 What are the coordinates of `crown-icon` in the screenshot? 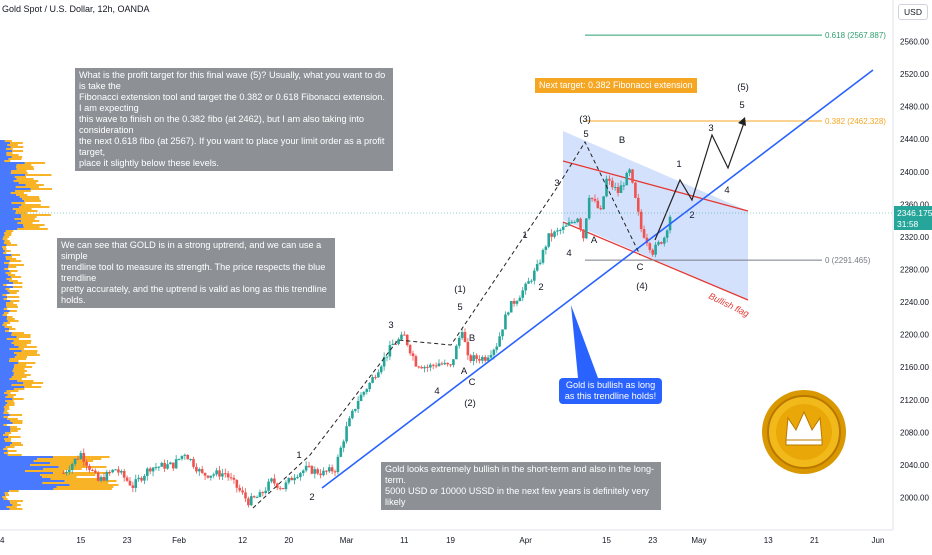 It's located at (804, 428).